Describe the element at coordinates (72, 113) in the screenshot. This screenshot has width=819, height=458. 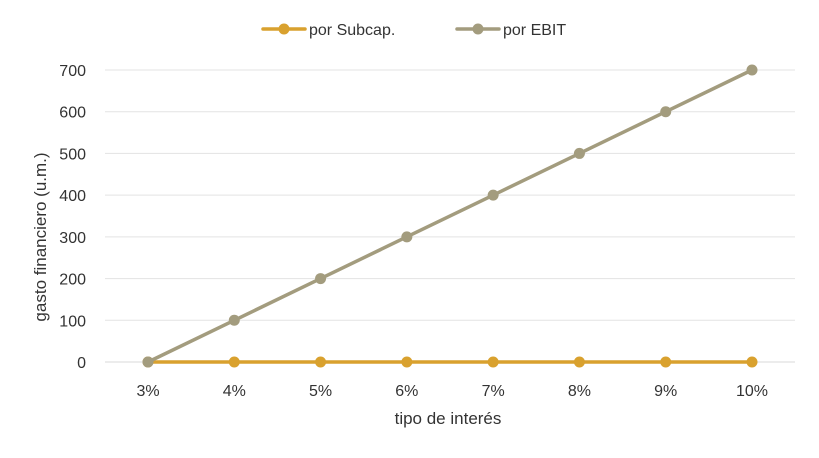
I see `y-tick-label: 600` at that location.